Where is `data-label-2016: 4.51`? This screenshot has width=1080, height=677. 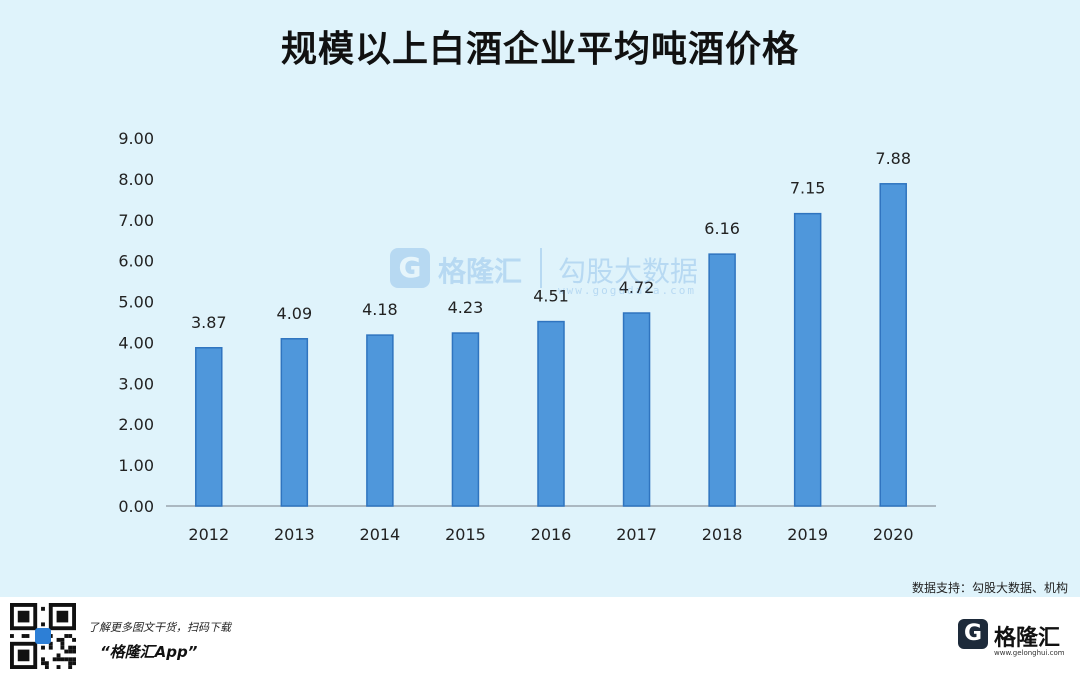
data-label-2016: 4.51 is located at coordinates (551, 296).